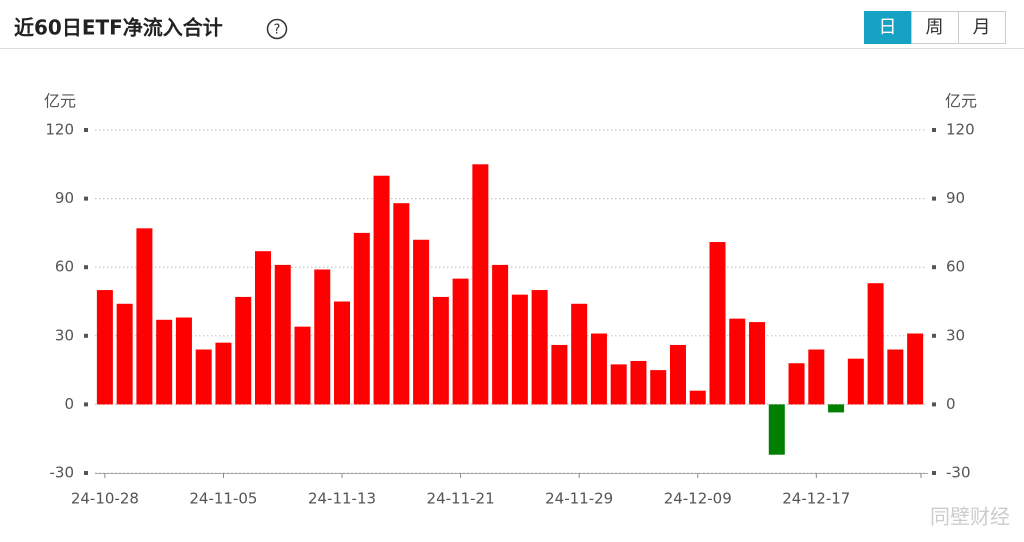 Image resolution: width=1024 pixels, height=542 pixels. I want to click on help-icon-text: ?, so click(277, 30).